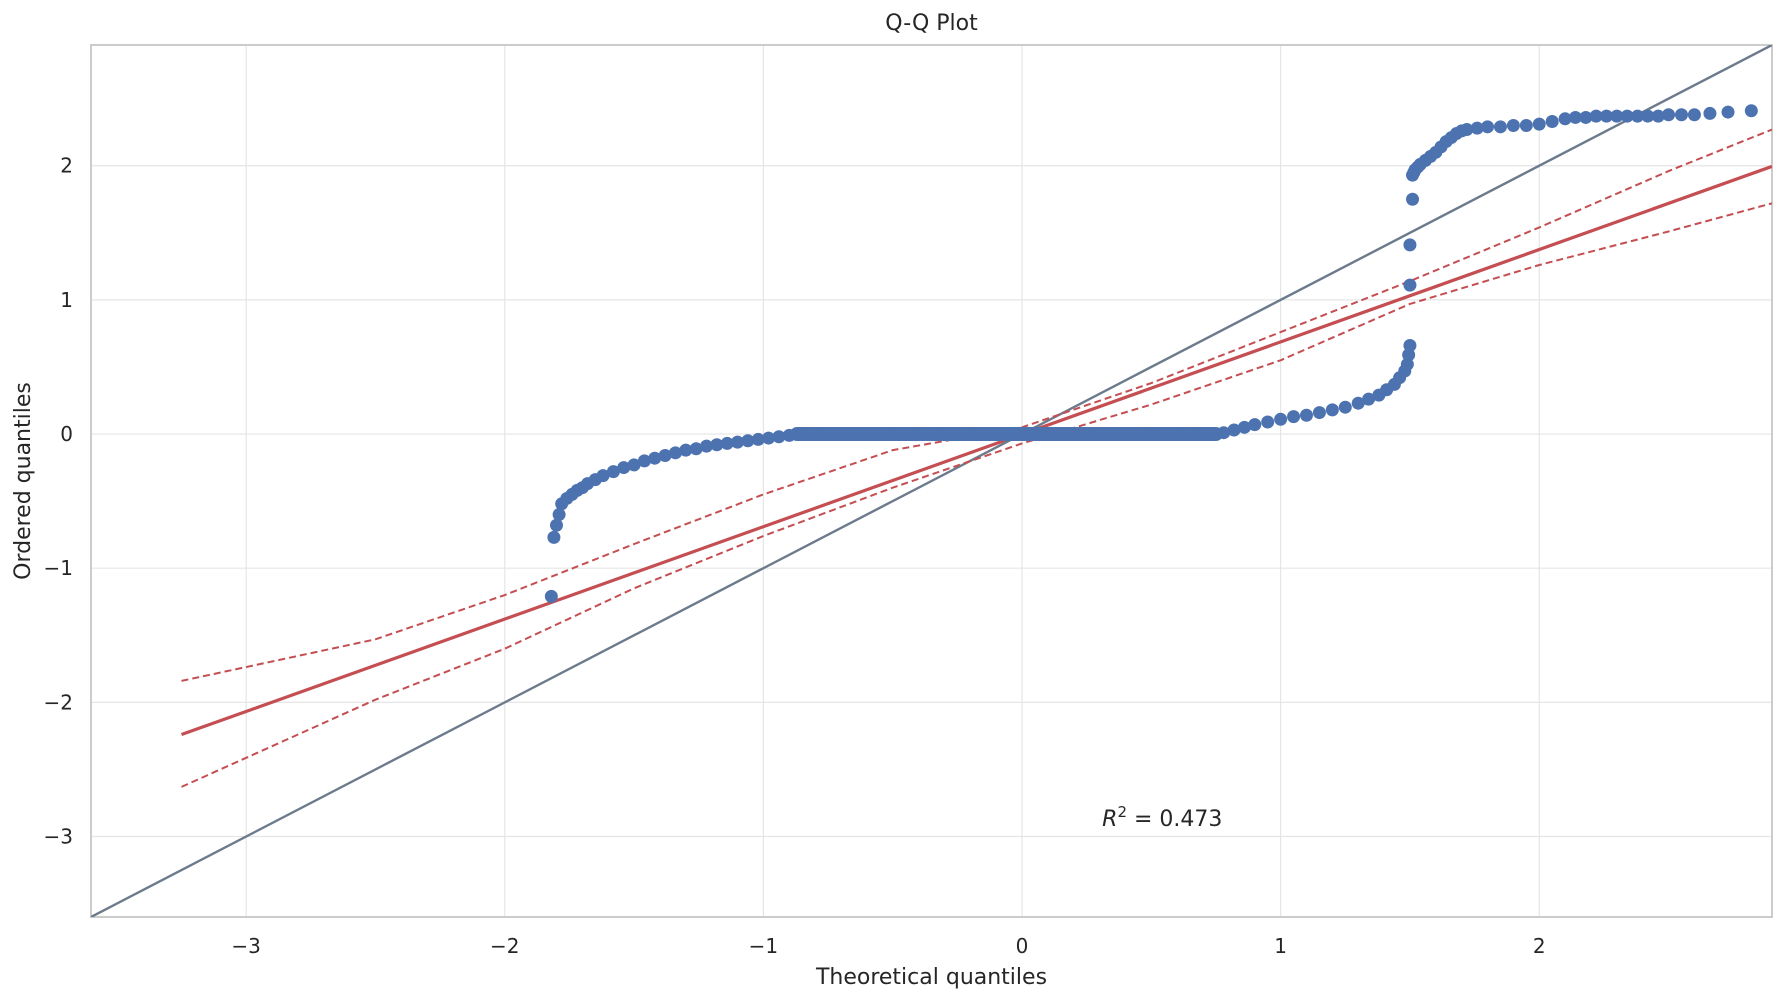 The width and height of the screenshot is (1783, 998). What do you see at coordinates (1109, 819) in the screenshot?
I see `r-squared-symbol: R` at bounding box center [1109, 819].